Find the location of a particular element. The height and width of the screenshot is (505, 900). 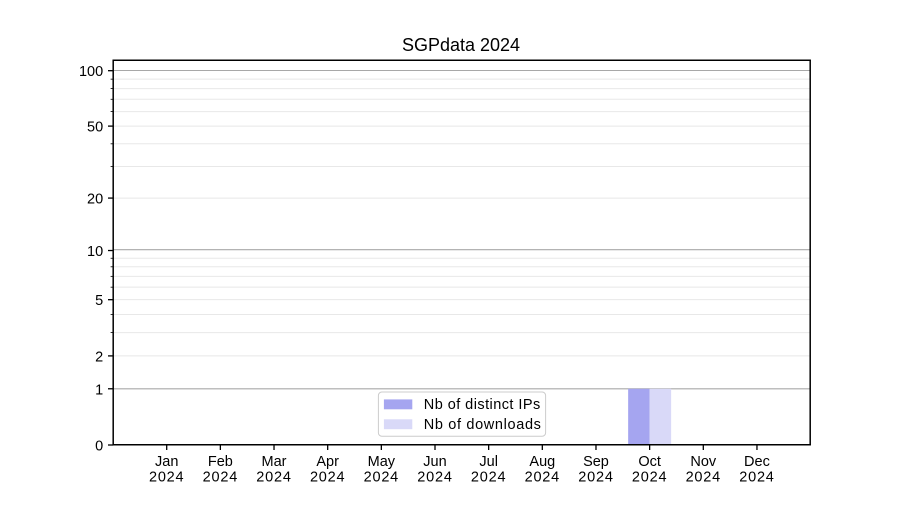

svg-text: Apr is located at coordinates (327, 462).